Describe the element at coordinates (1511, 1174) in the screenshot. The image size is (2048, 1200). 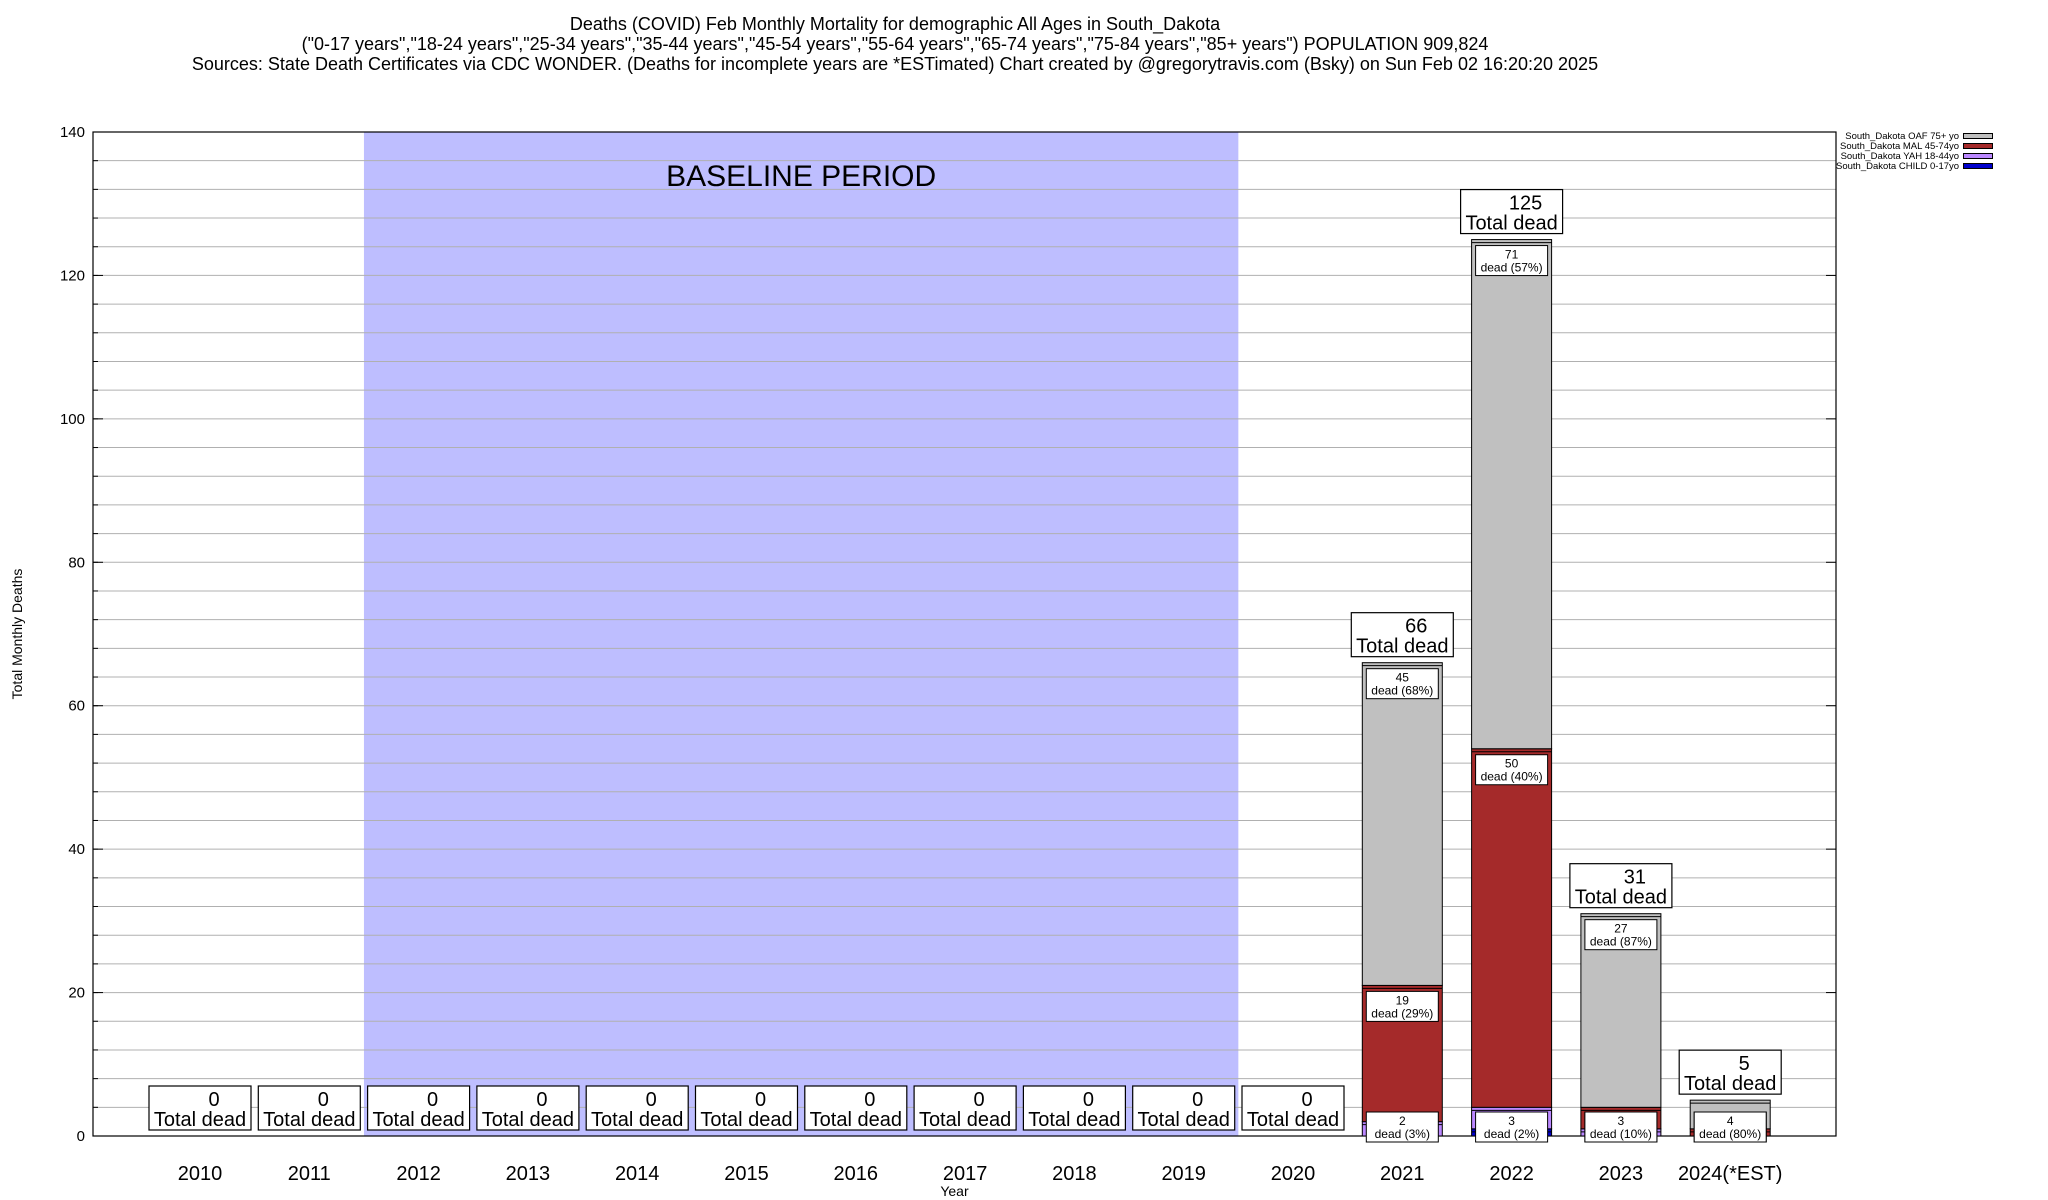
I see `x-tick-label: 2022` at that location.